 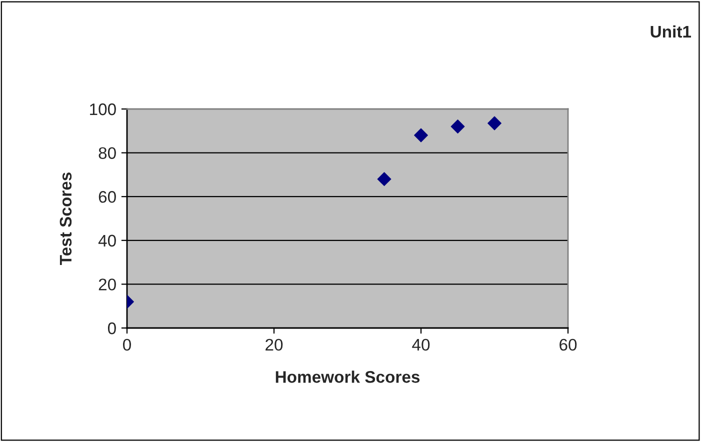 What do you see at coordinates (348, 376) in the screenshot?
I see `x-axis-title: Homework Scores` at bounding box center [348, 376].